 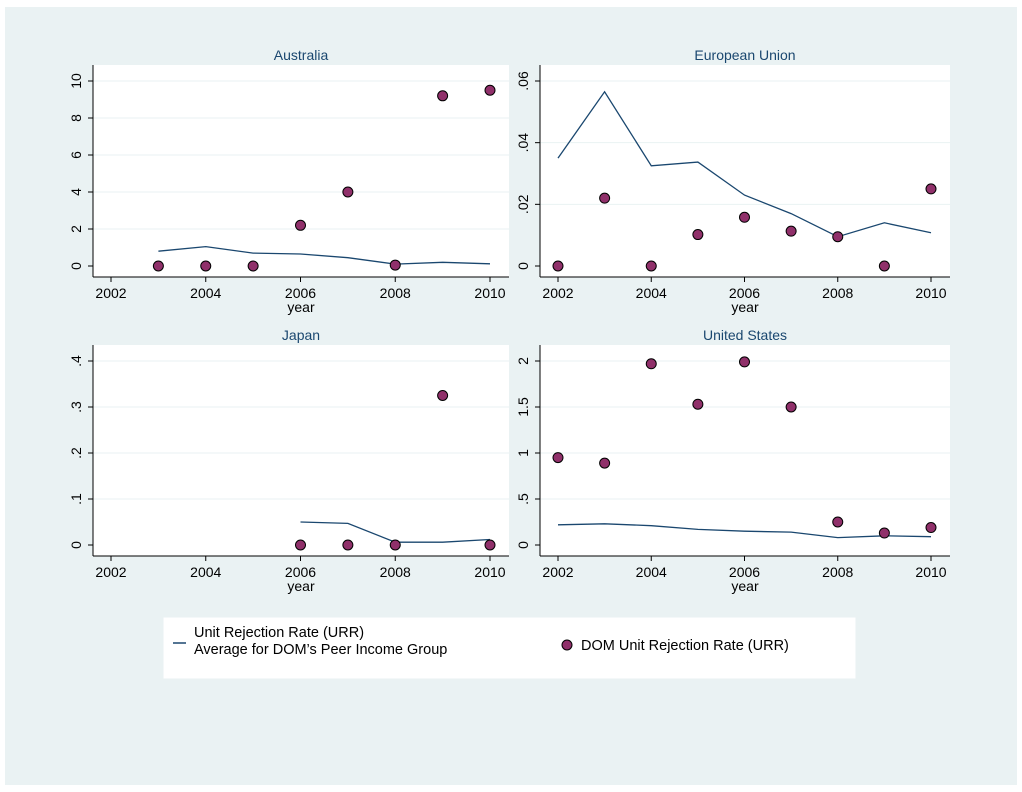 I want to click on y-tick-label: 8, so click(x=76, y=118).